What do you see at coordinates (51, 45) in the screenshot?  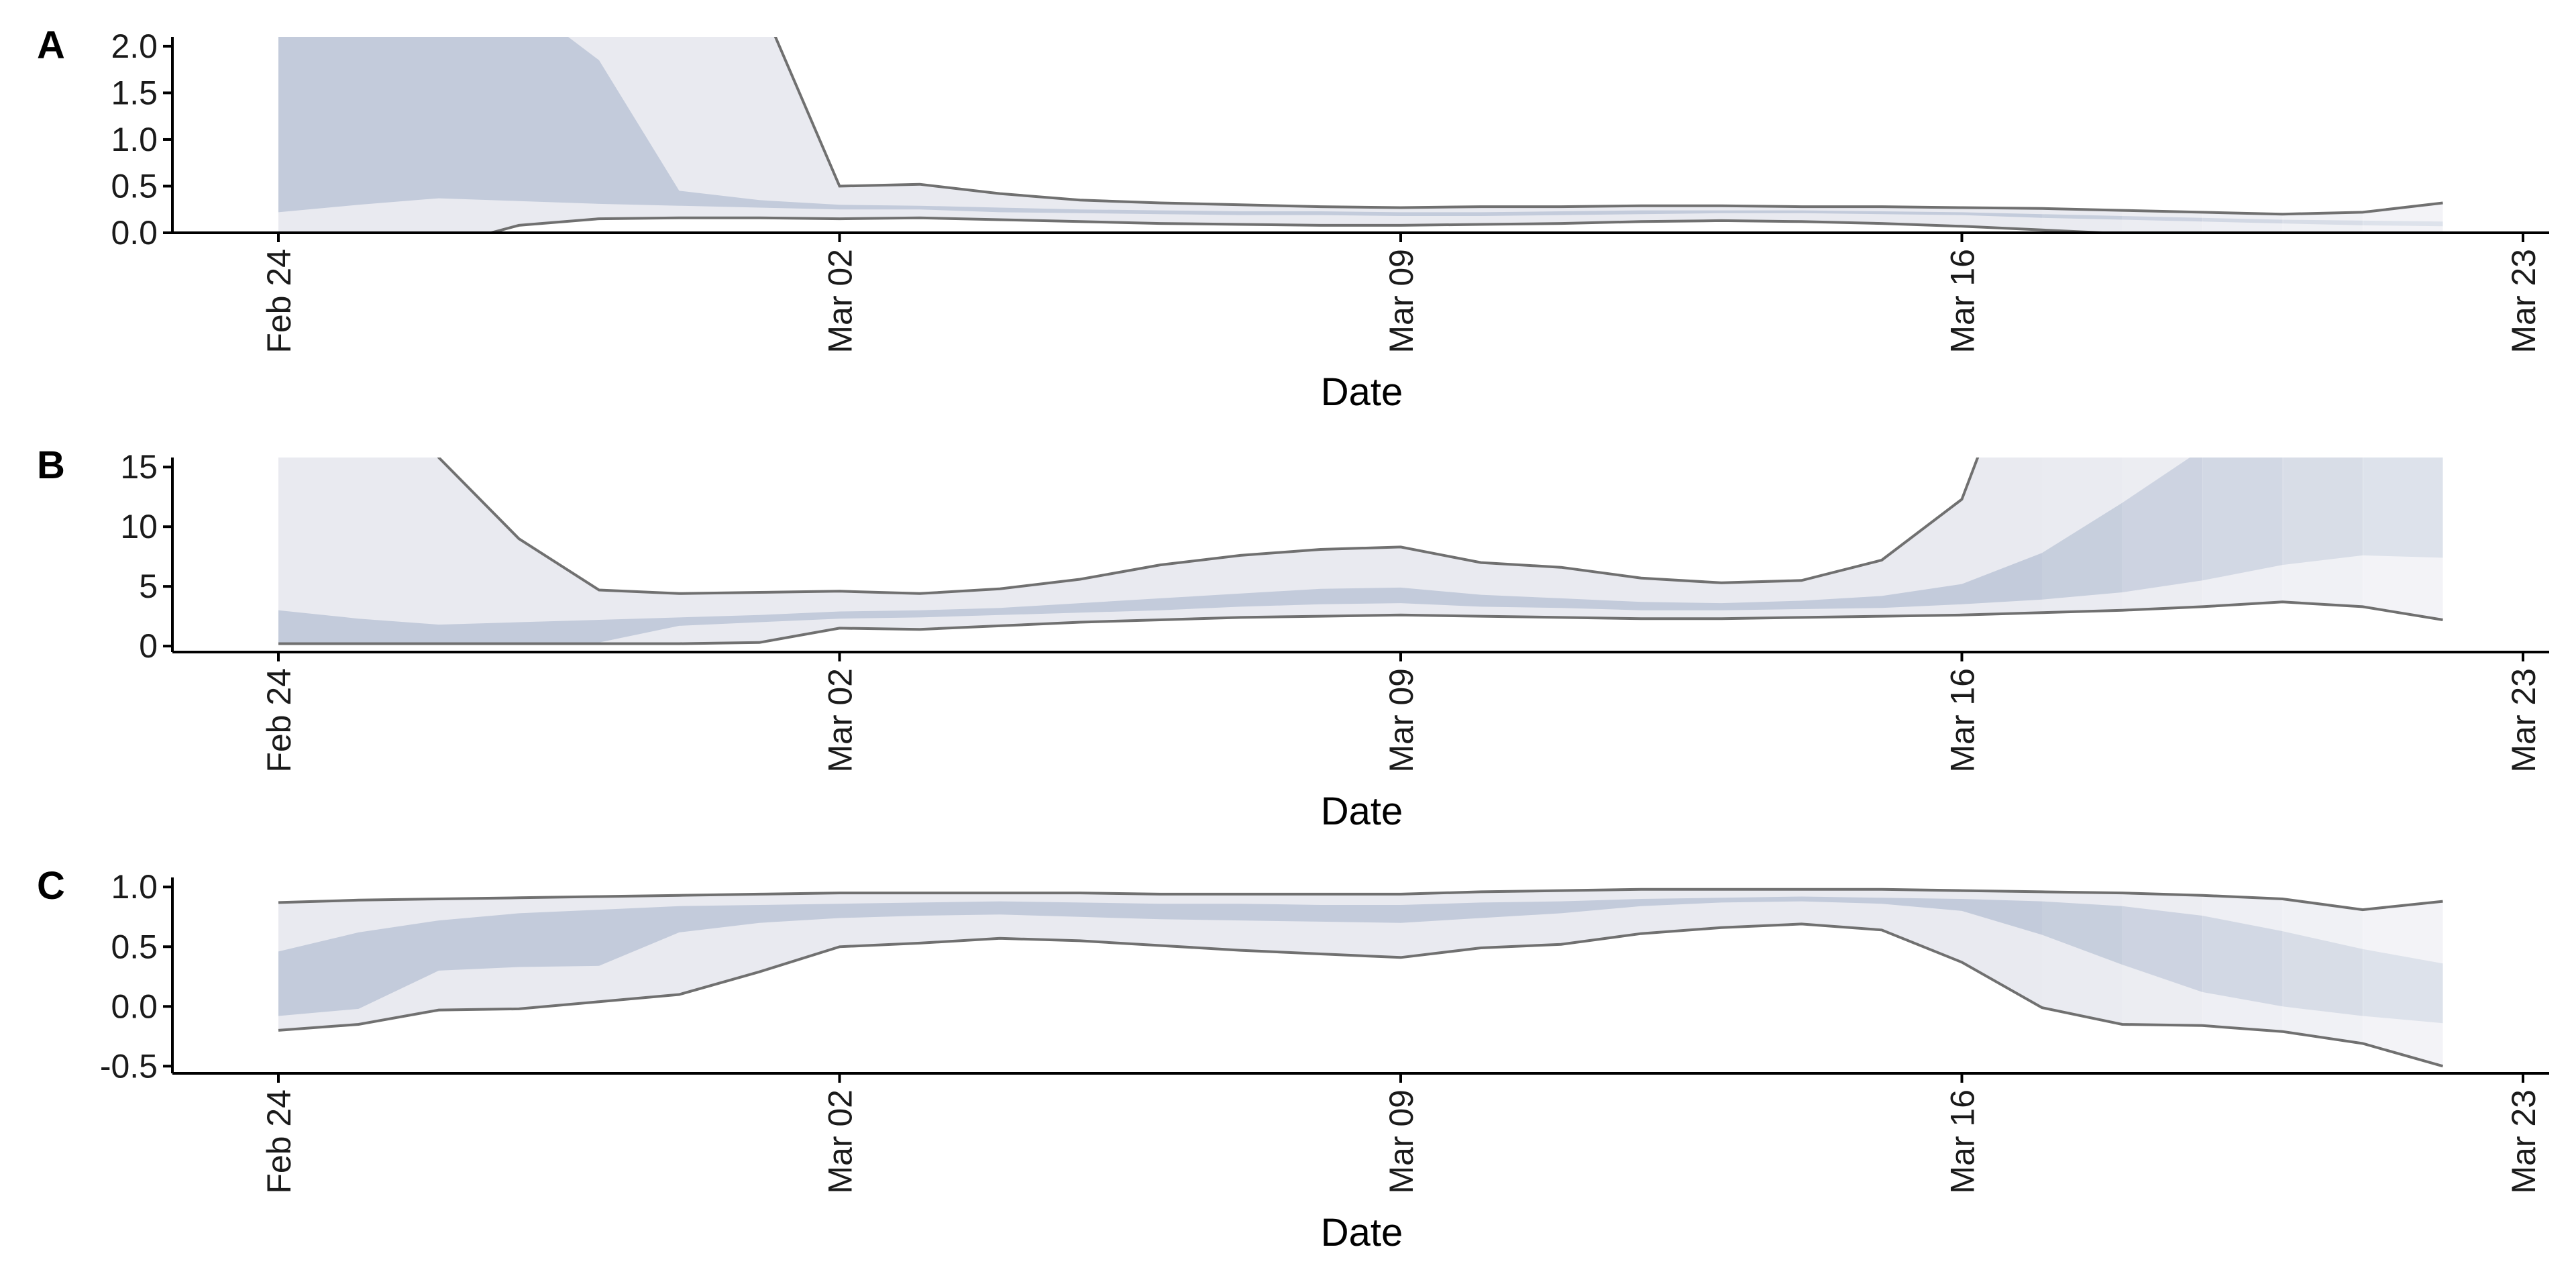 I see `panel-a-tag: A` at bounding box center [51, 45].